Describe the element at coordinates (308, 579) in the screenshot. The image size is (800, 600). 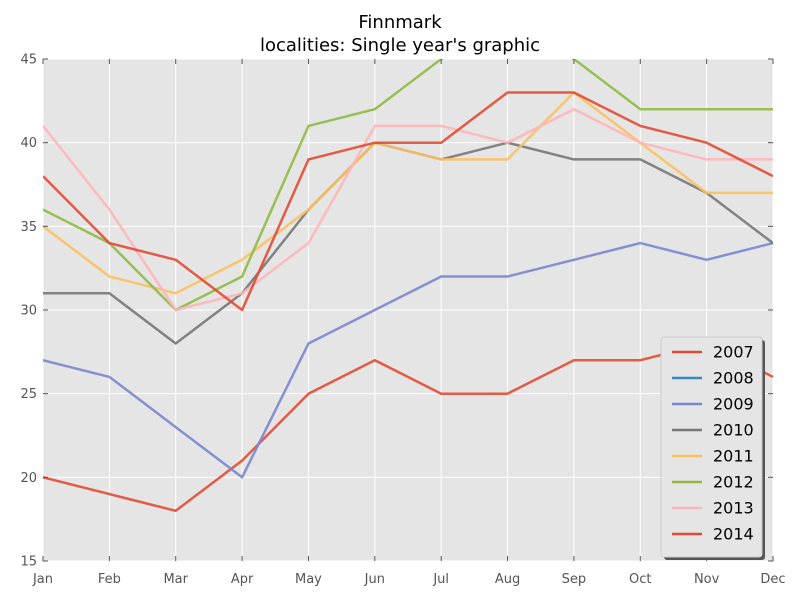
I see `x-tick-label: May` at that location.